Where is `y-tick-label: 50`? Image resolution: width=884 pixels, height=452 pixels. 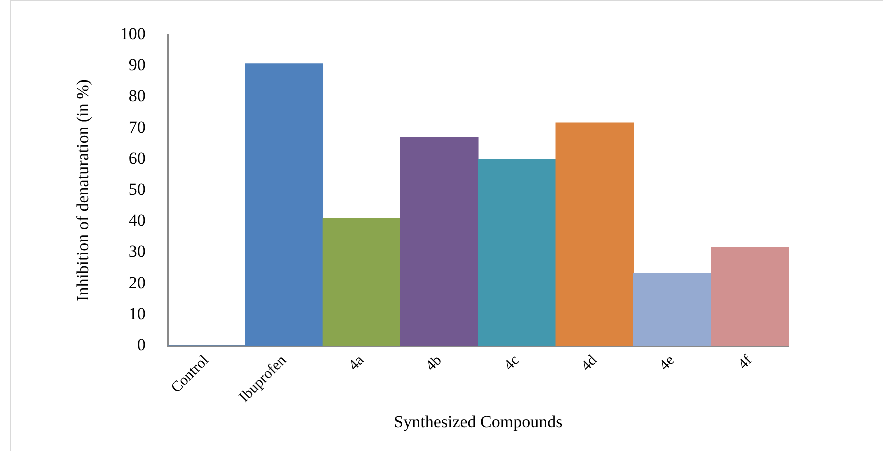 y-tick-label: 50 is located at coordinates (137, 189).